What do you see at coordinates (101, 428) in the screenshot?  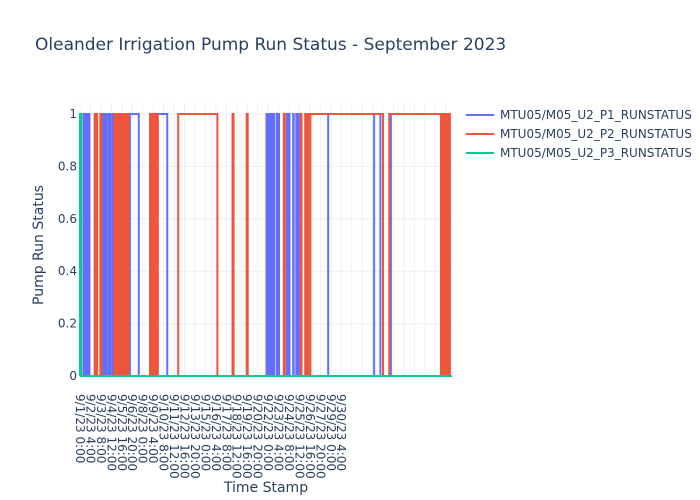 I see `x-tick-label: 9/3/23 8:00` at bounding box center [101, 428].